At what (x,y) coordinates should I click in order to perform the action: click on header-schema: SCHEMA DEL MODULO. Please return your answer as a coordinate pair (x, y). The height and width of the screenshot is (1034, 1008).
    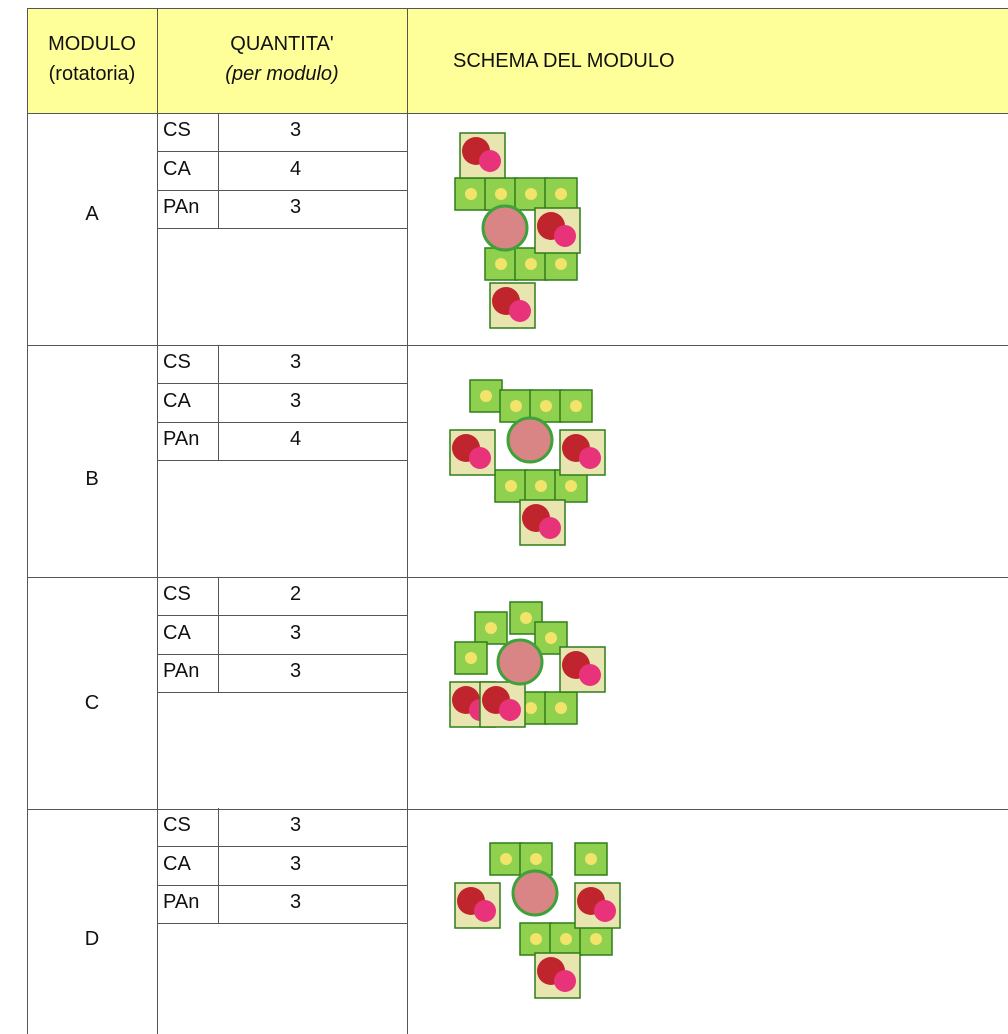
    Looking at the image, I should click on (564, 61).